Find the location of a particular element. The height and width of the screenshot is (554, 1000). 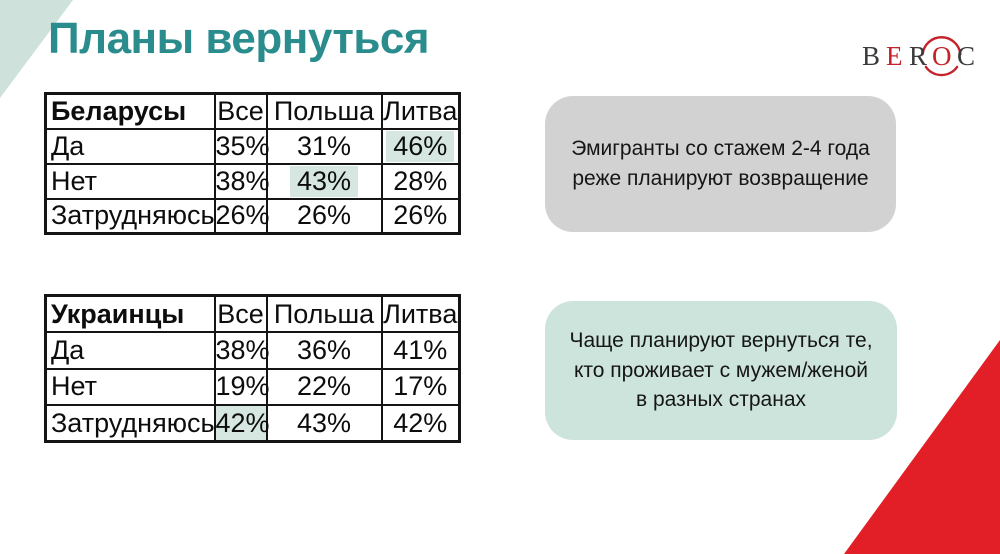

table-cell: 17% is located at coordinates (420, 386).